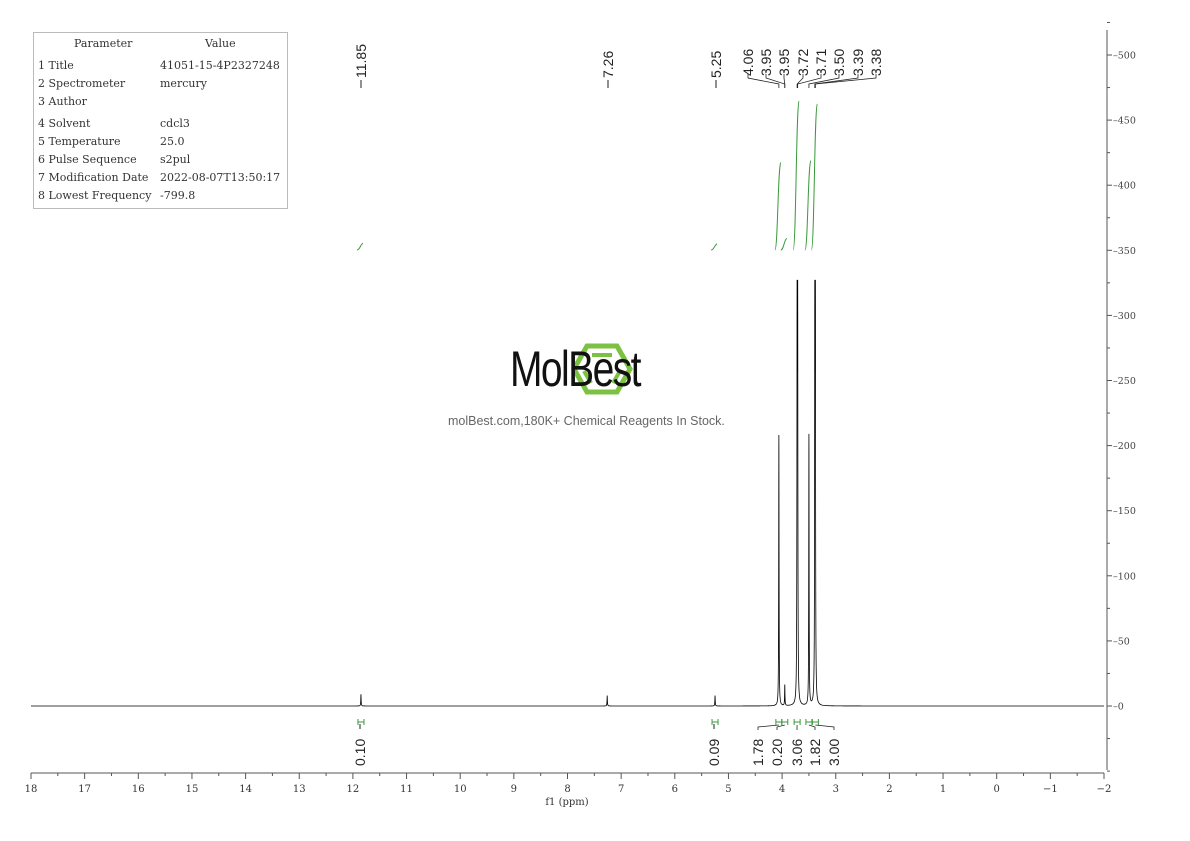 This screenshot has height=841, width=1190. Describe the element at coordinates (64, 123) in the screenshot. I see `parameter-name: 4 Solvent` at that location.